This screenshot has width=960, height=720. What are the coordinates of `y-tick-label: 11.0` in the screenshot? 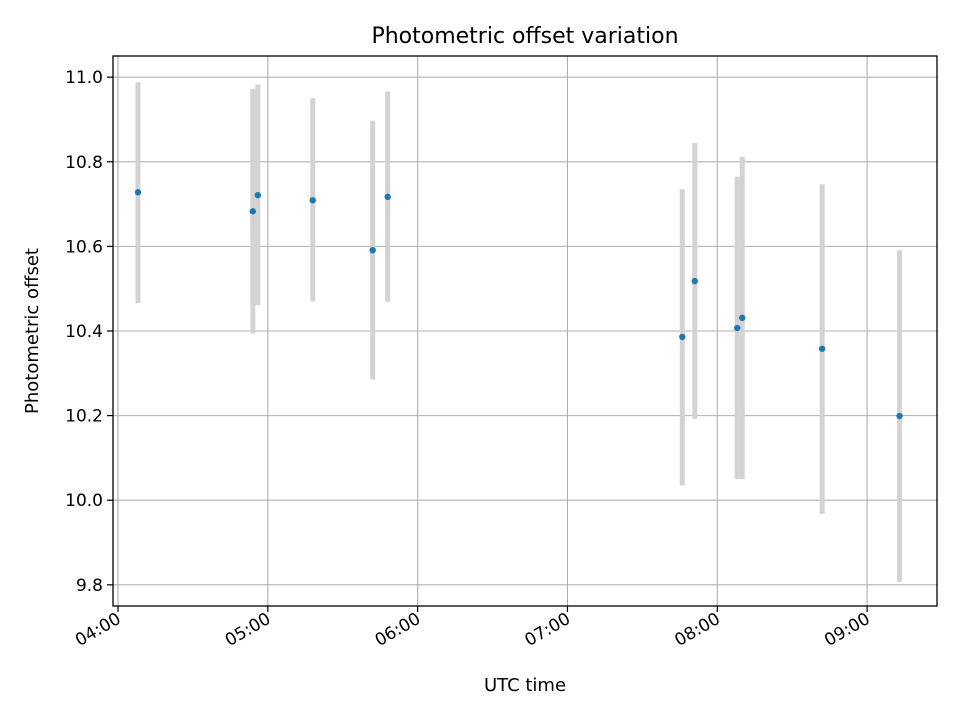 It's located at (84, 78).